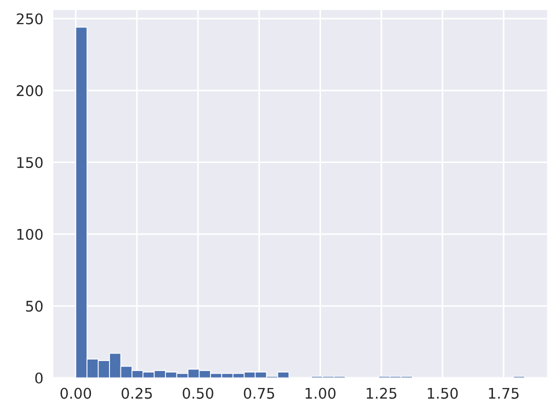 This screenshot has width=558, height=417. What do you see at coordinates (29, 90) in the screenshot?
I see `y-tick-label: 200` at bounding box center [29, 90].